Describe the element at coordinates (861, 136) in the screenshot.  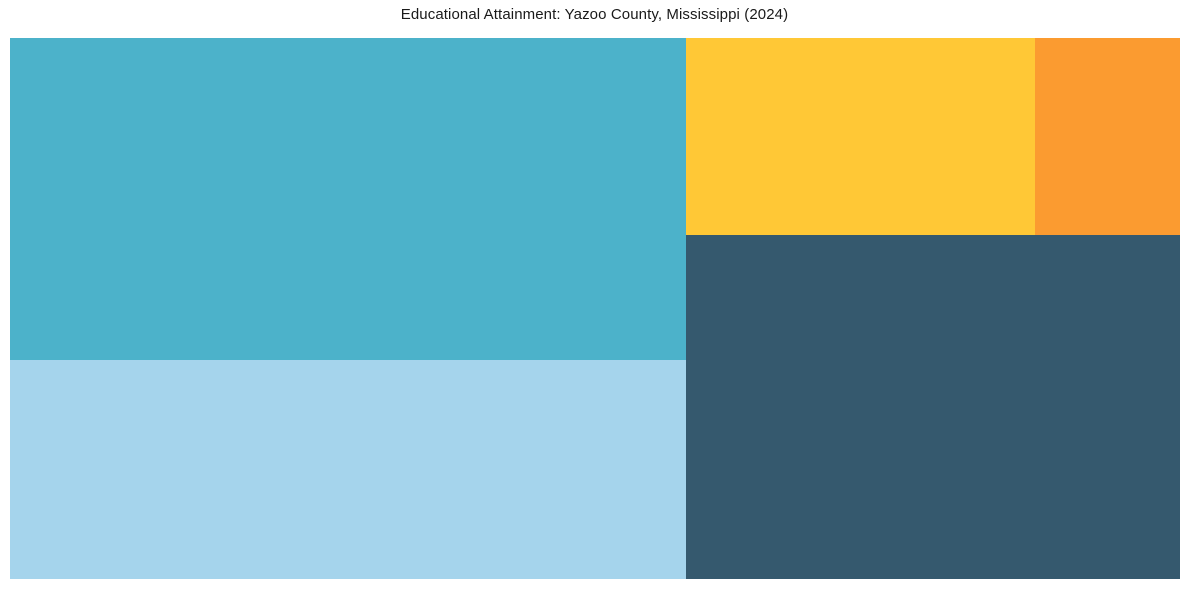
I see `treemap-tile-bachelors-degree: Bachelor's degree` at that location.